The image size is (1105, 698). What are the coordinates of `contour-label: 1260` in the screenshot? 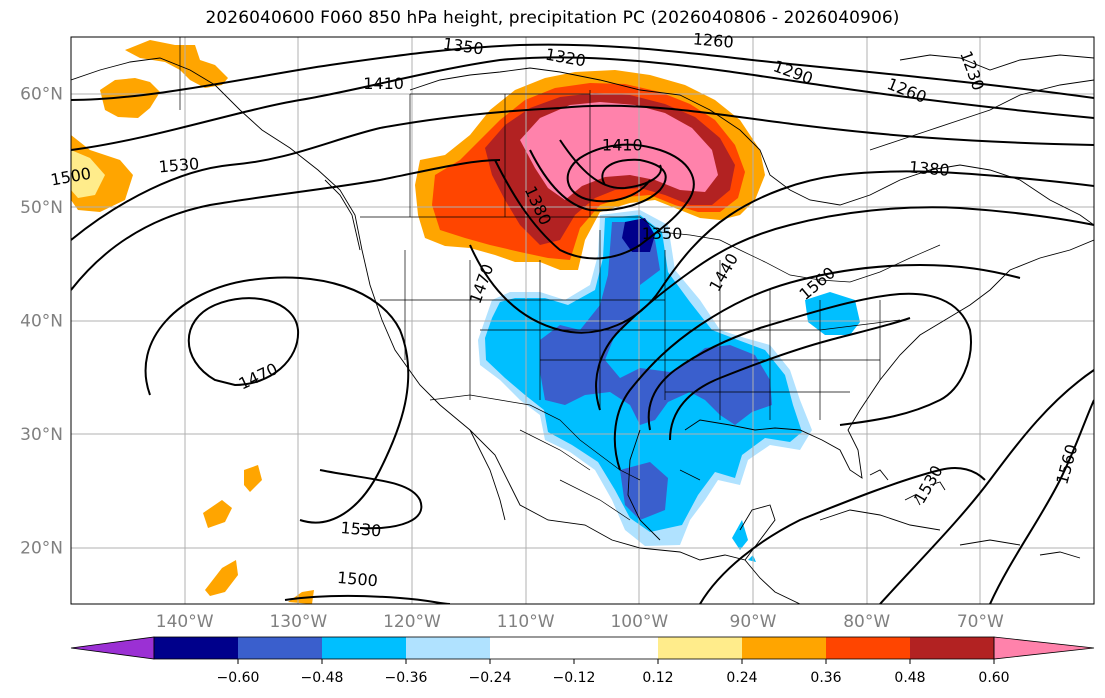 It's located at (713, 40).